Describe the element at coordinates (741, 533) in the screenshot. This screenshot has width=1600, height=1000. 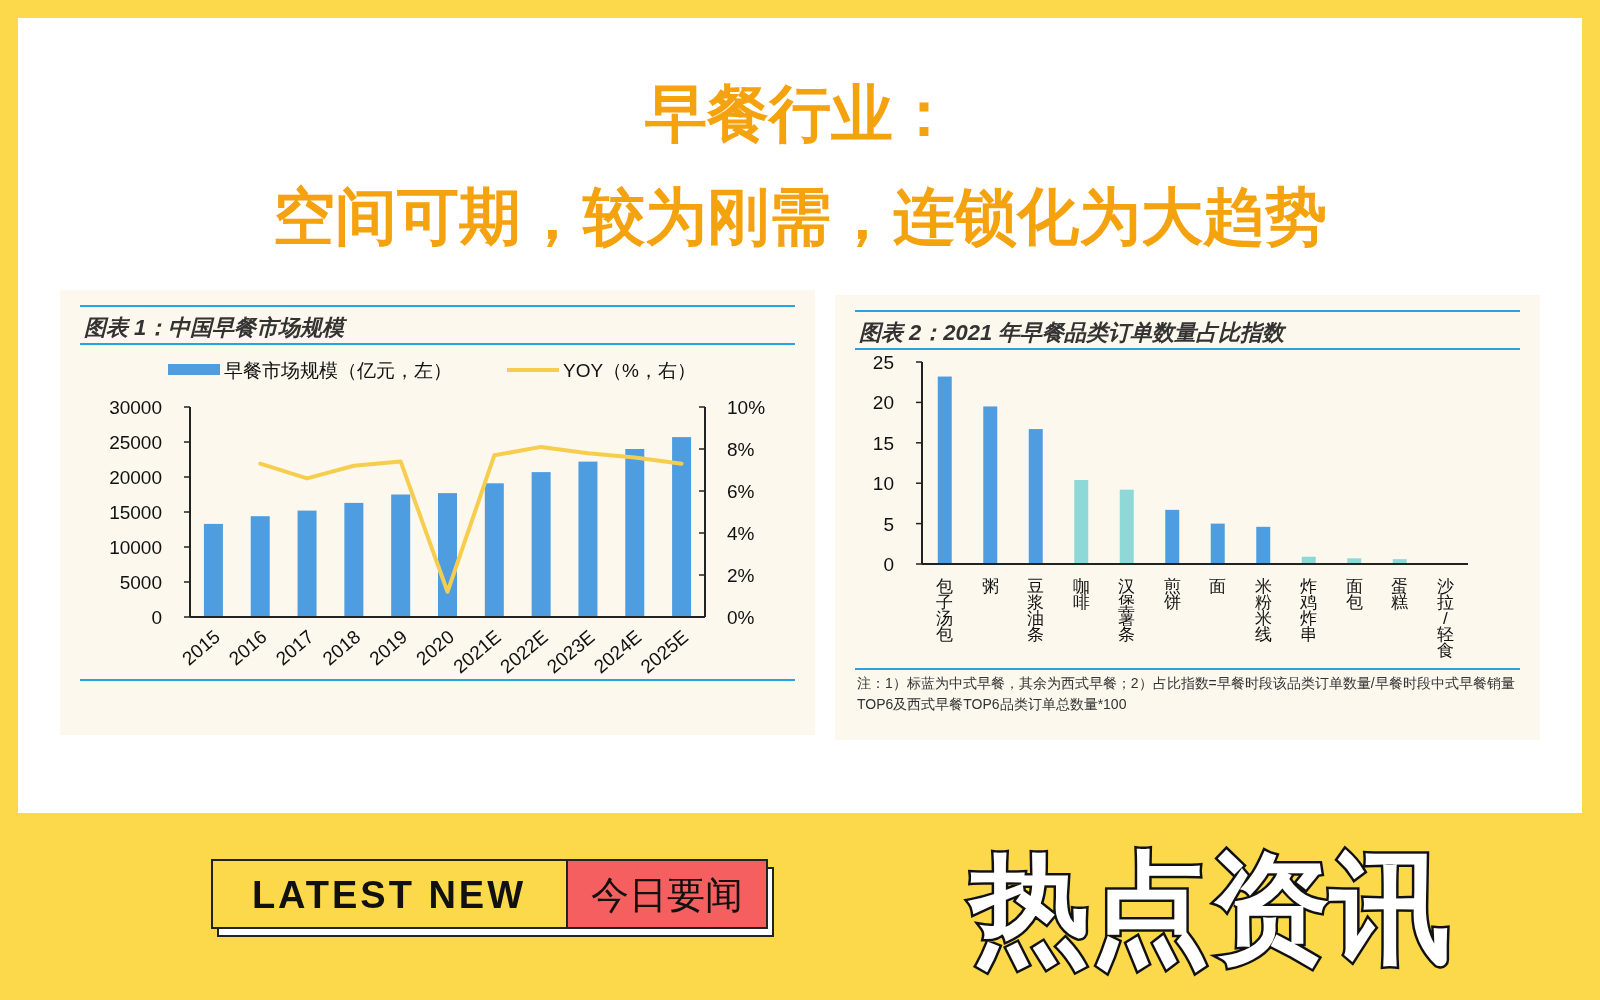
I see `y2-tick-label: 4%` at that location.